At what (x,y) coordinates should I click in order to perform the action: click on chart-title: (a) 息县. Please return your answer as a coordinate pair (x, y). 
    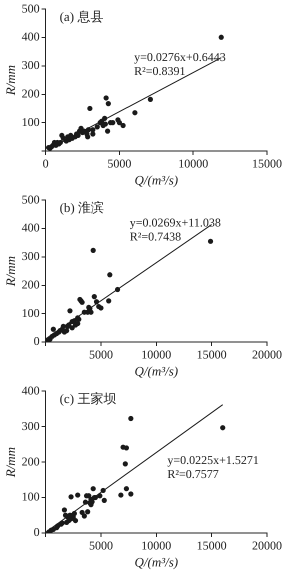
    Looking at the image, I should click on (82, 16).